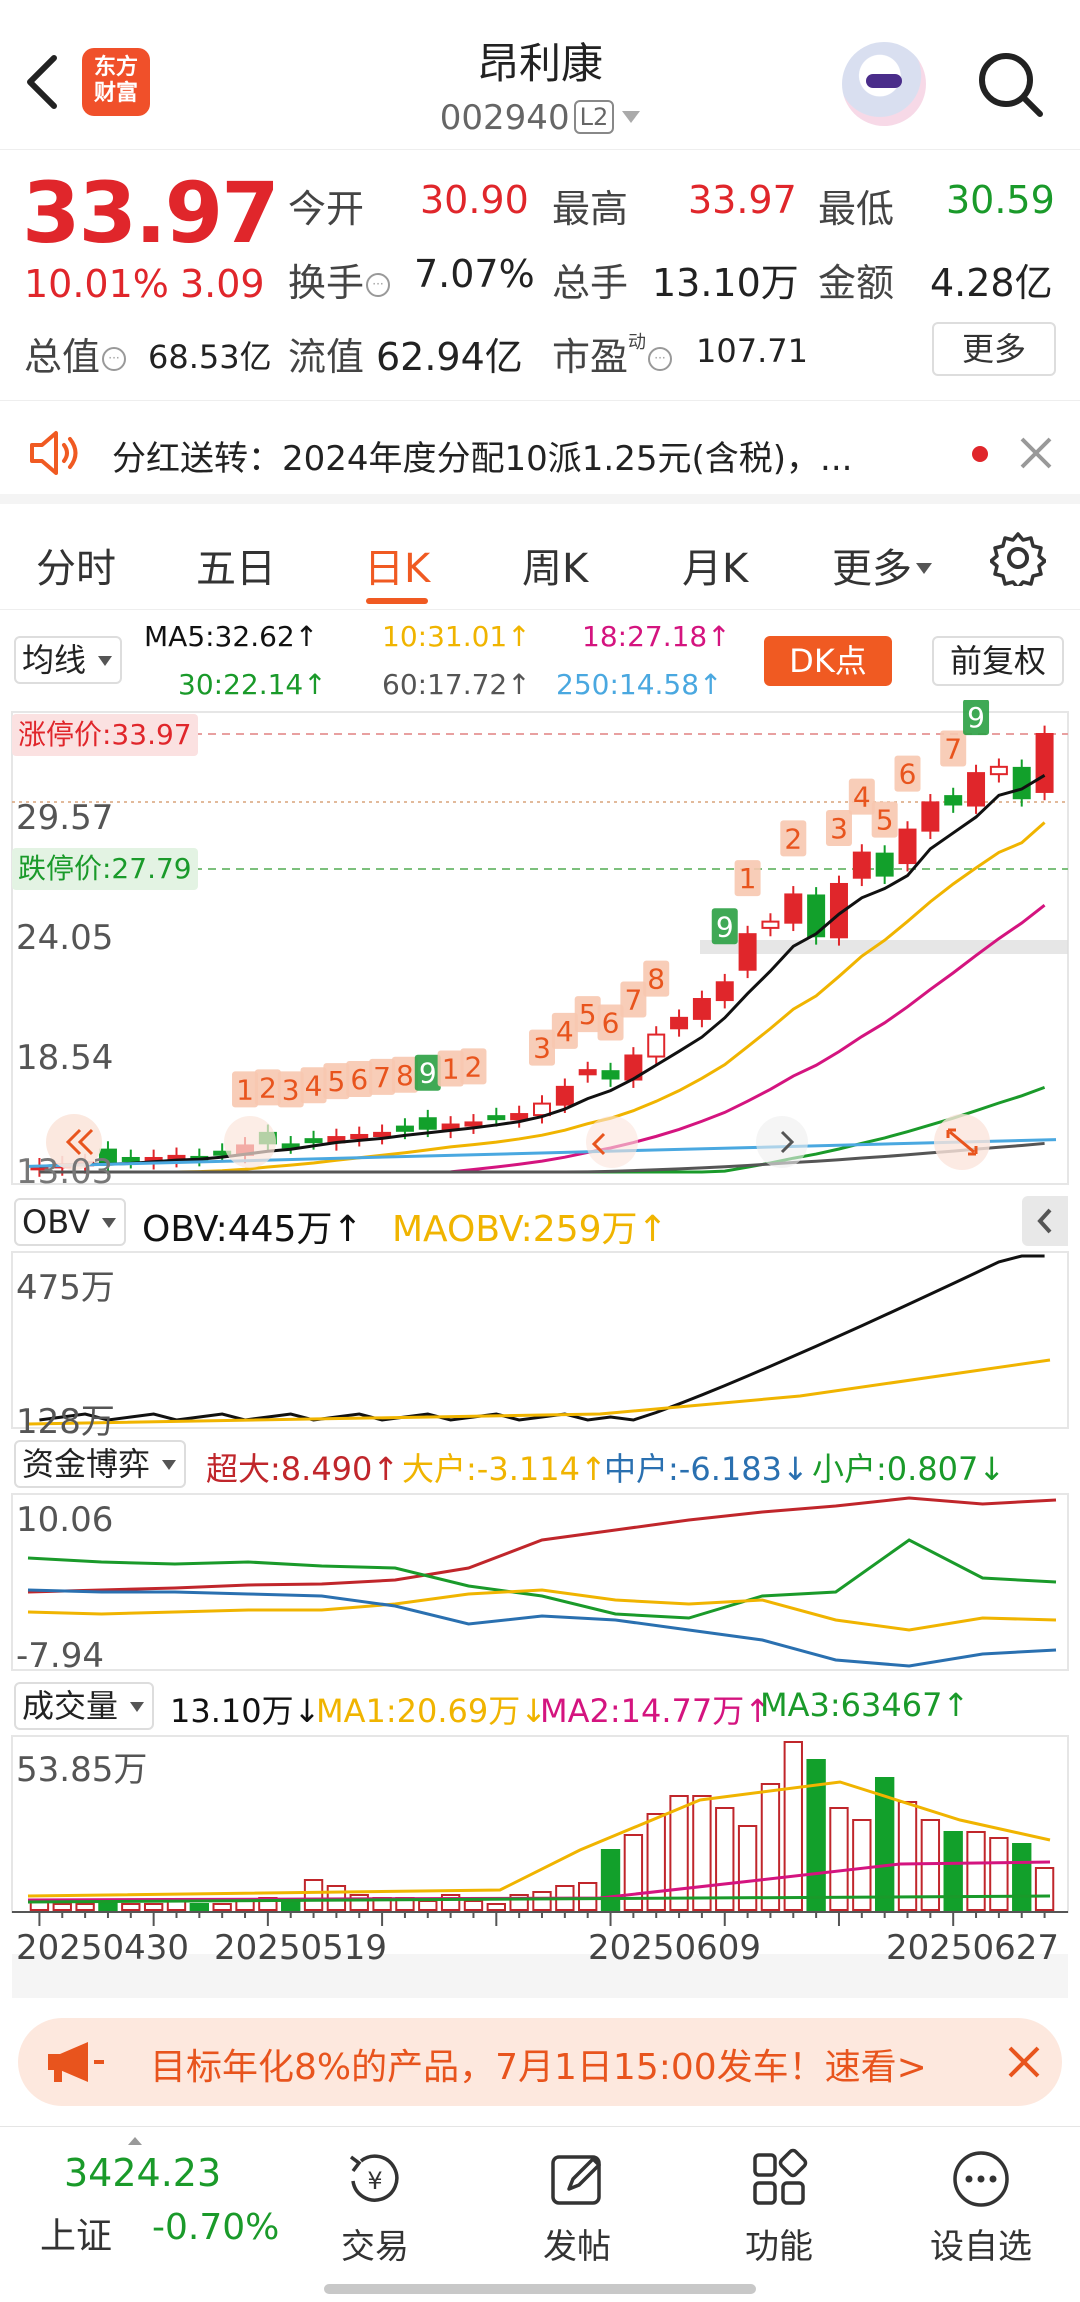 The height and width of the screenshot is (2302, 1080). I want to click on dk-marker: 2, so click(268, 1087).